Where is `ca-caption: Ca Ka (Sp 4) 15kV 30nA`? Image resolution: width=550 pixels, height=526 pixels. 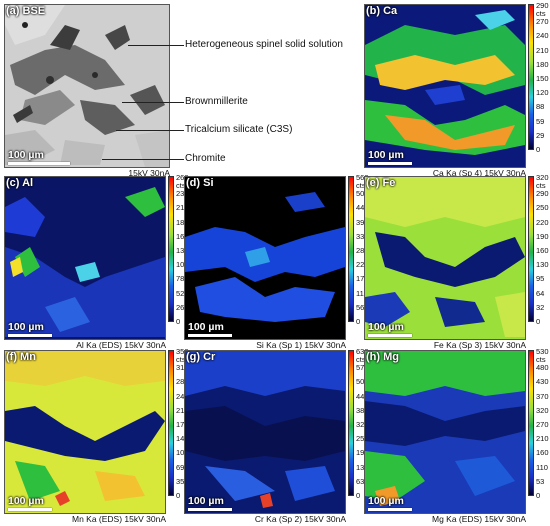
ca-caption: Ca Ka (Sp 4) 15kV 30nA is located at coordinates (479, 173).